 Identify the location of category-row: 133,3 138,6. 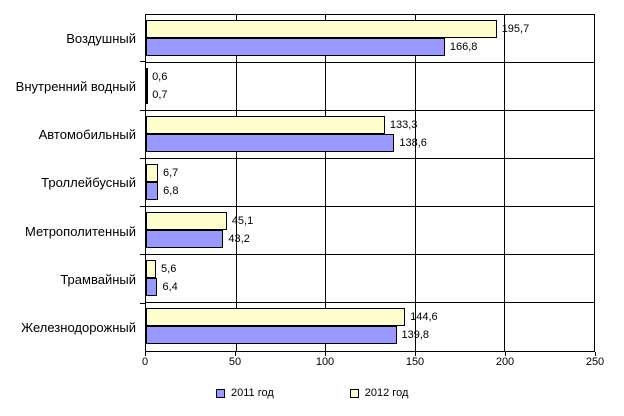
(370, 135).